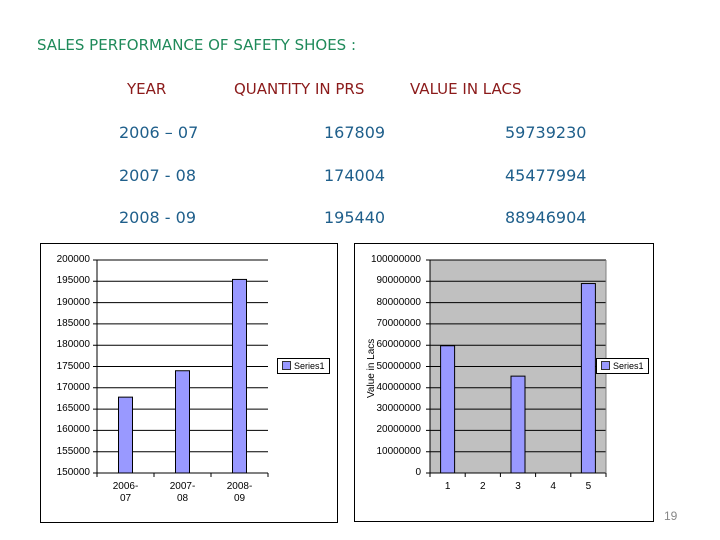 The height and width of the screenshot is (540, 720). What do you see at coordinates (671, 516) in the screenshot?
I see `page-number: 19` at bounding box center [671, 516].